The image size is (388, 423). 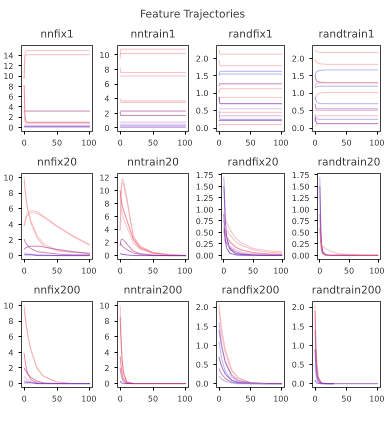 What do you see at coordinates (250, 34) in the screenshot?
I see `chart-title: randfix1` at bounding box center [250, 34].